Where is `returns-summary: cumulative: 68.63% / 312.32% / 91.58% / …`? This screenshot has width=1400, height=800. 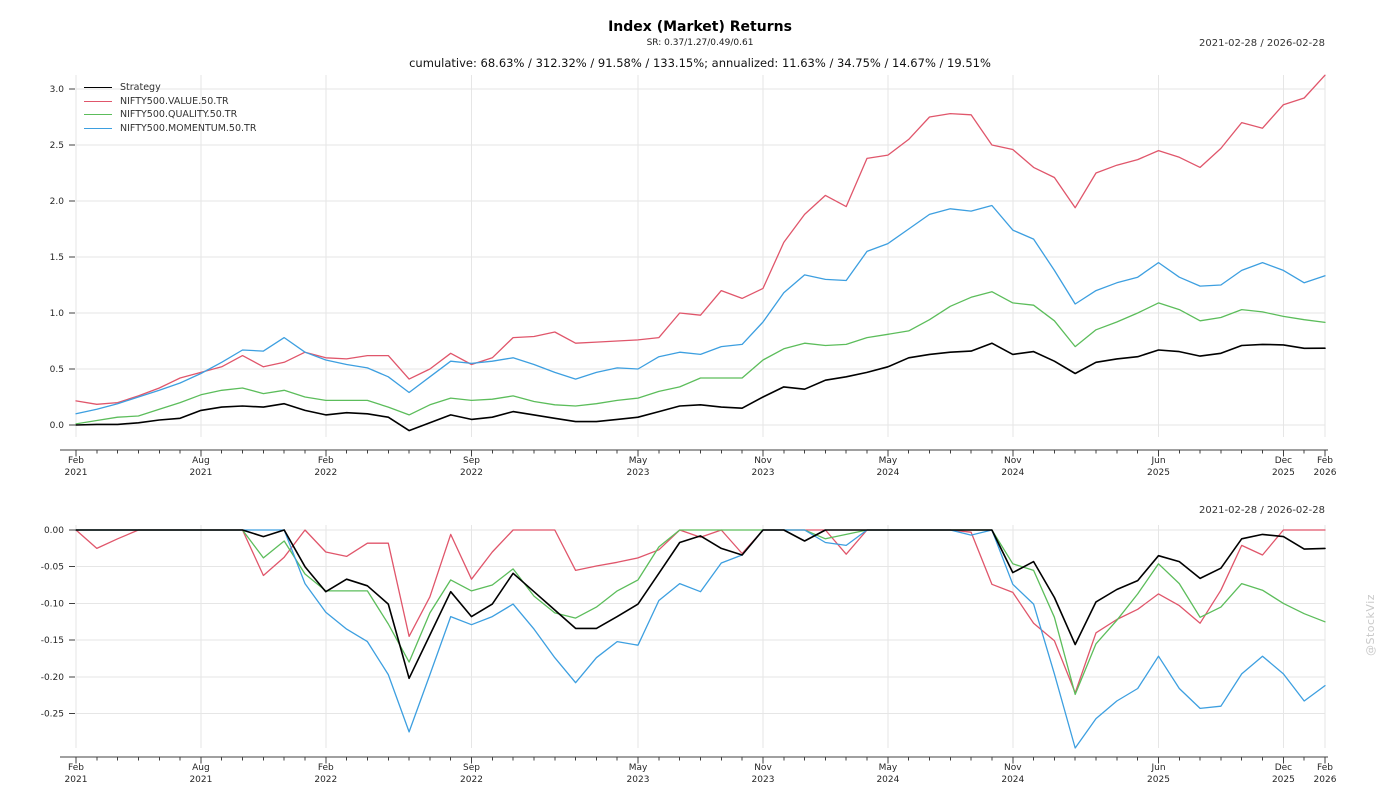
returns-summary: cumulative: 68.63% / 312.32% / 91.58% / … is located at coordinates (700, 63).